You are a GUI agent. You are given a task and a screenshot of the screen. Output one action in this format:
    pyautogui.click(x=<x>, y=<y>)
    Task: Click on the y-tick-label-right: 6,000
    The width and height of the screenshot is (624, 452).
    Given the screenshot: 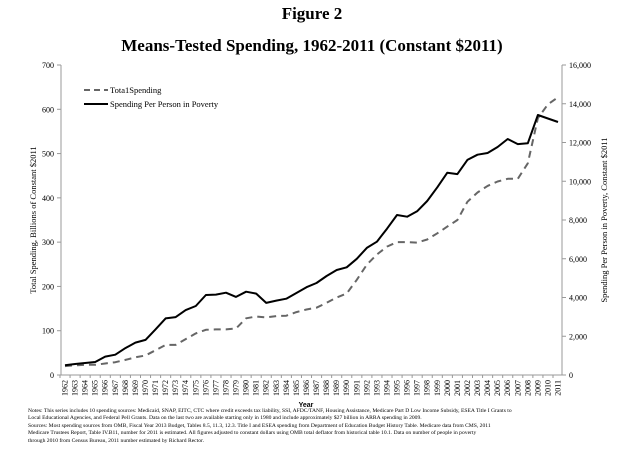 What is the action you would take?
    pyautogui.click(x=578, y=259)
    